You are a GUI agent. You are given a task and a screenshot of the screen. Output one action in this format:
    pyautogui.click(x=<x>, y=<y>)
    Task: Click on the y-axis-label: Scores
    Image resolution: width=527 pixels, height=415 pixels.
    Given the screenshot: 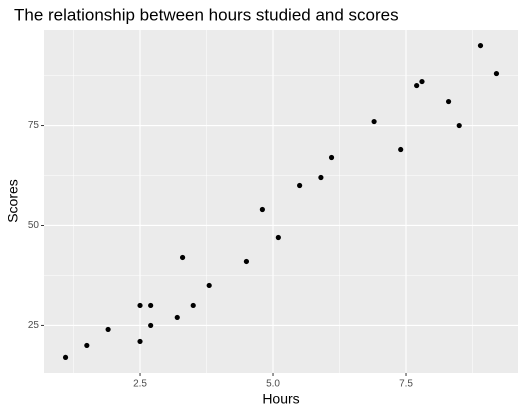 What is the action you would take?
    pyautogui.click(x=13, y=201)
    